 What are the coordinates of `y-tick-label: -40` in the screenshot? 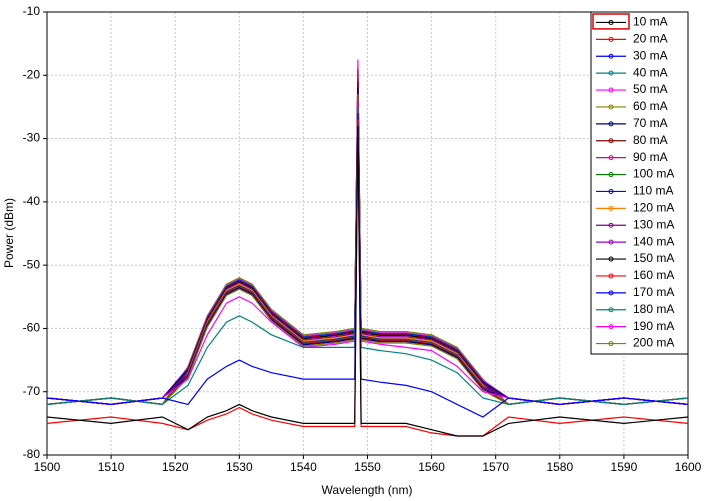 It's located at (32, 201).